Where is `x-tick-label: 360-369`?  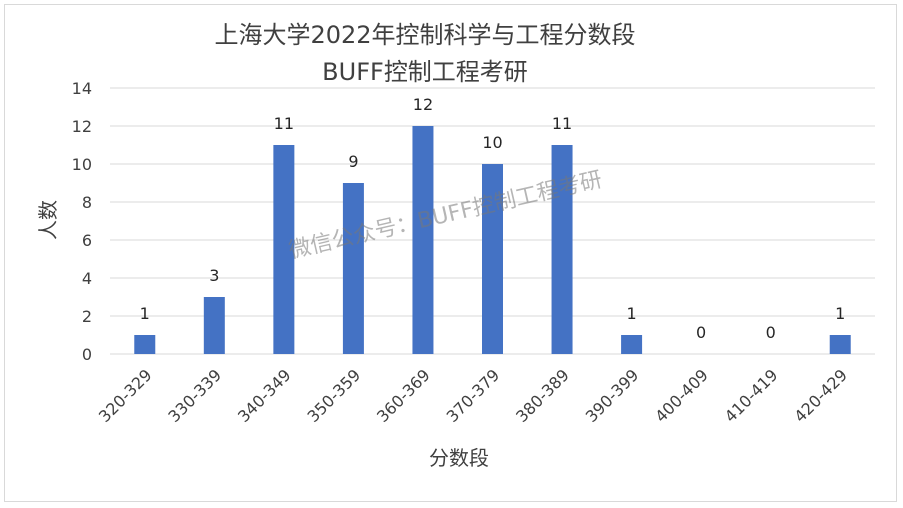
x-tick-label: 360-369 is located at coordinates (403, 395).